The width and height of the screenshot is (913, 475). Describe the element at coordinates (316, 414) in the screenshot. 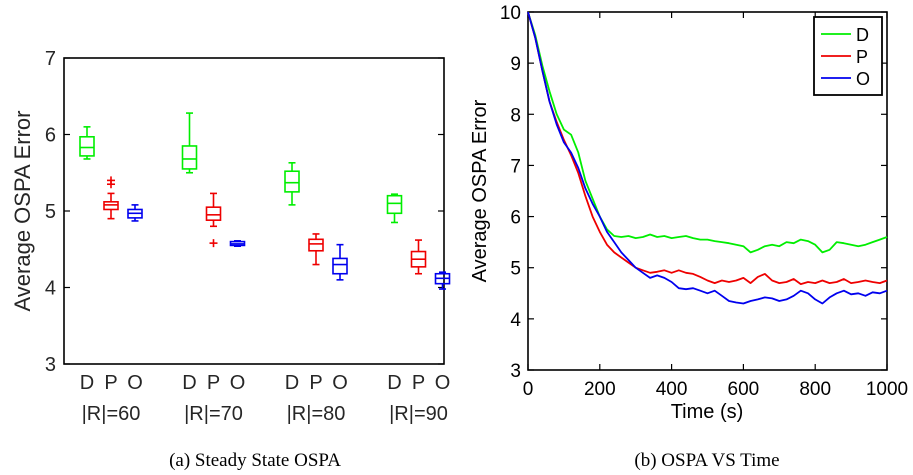

I see `group-label: |R|=80` at that location.